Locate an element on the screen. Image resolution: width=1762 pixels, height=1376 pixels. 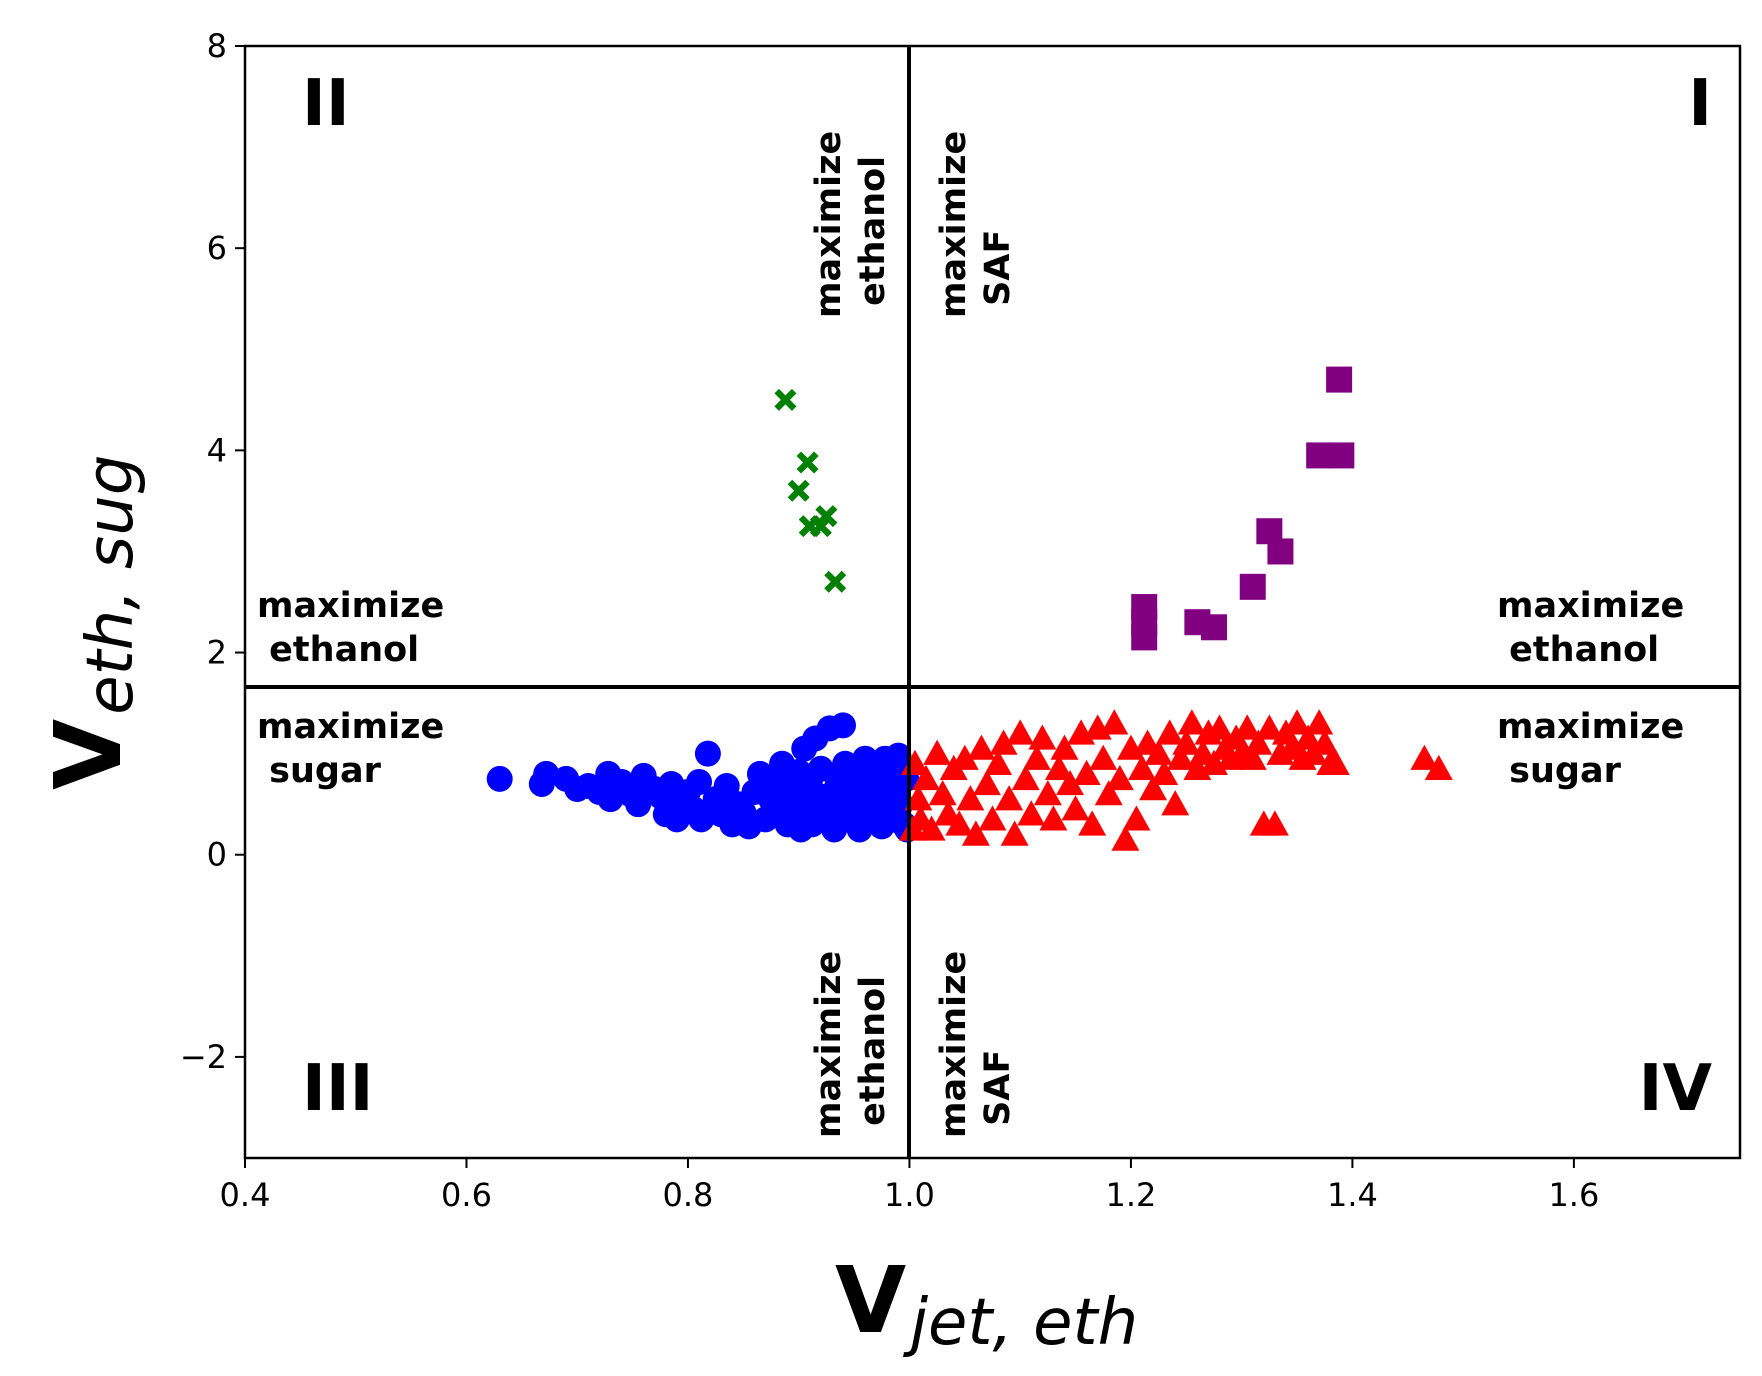
x-tick-label: 1.6 is located at coordinates (1573, 1195).